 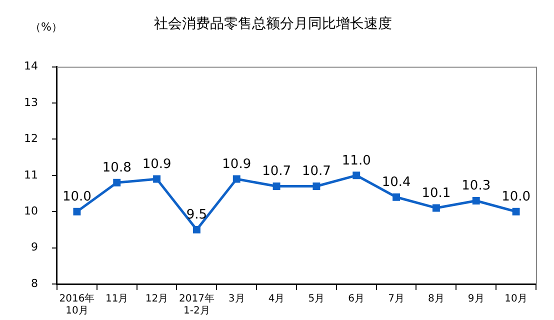 I want to click on data-label: 10.3, so click(x=476, y=186).